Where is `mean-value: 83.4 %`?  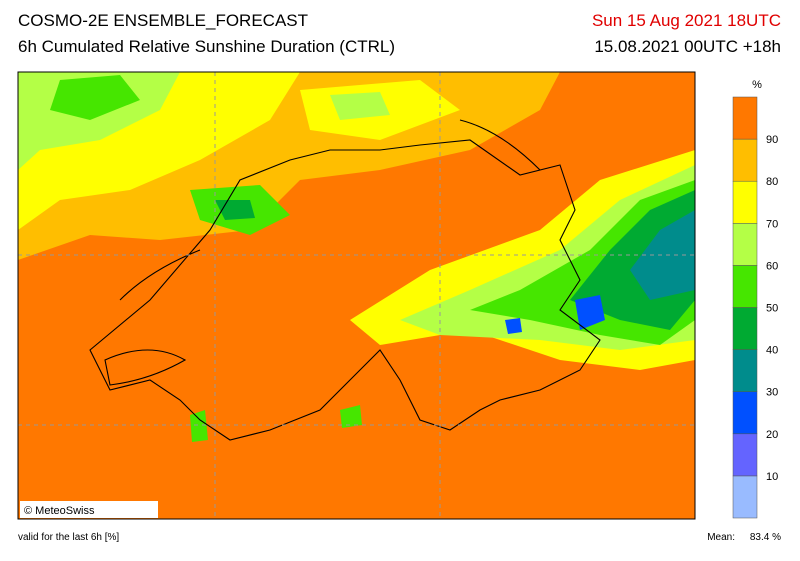 mean-value: 83.4 % is located at coordinates (765, 537).